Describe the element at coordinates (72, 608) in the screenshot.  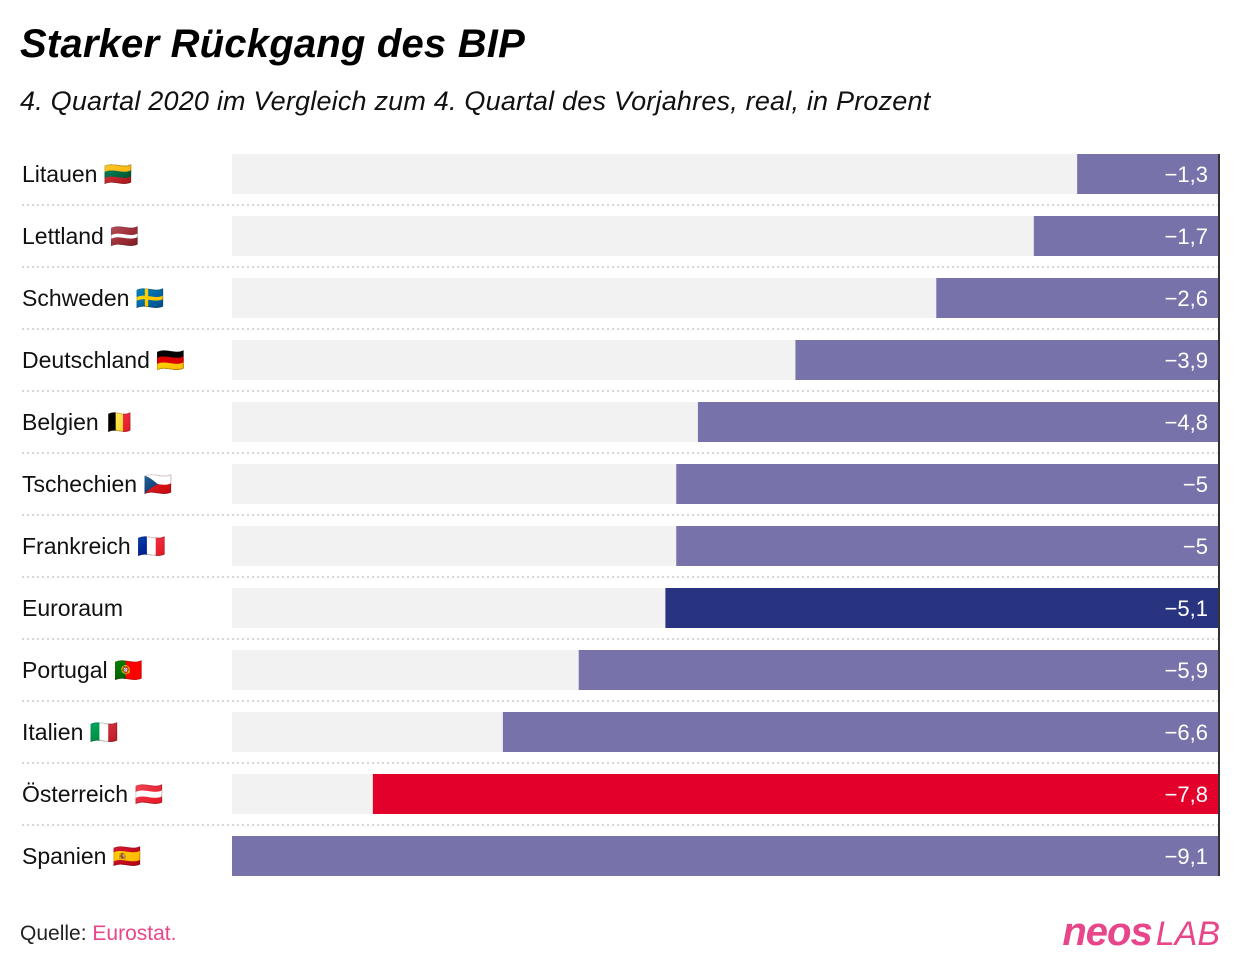
I see `category-label: Euroraum` at that location.